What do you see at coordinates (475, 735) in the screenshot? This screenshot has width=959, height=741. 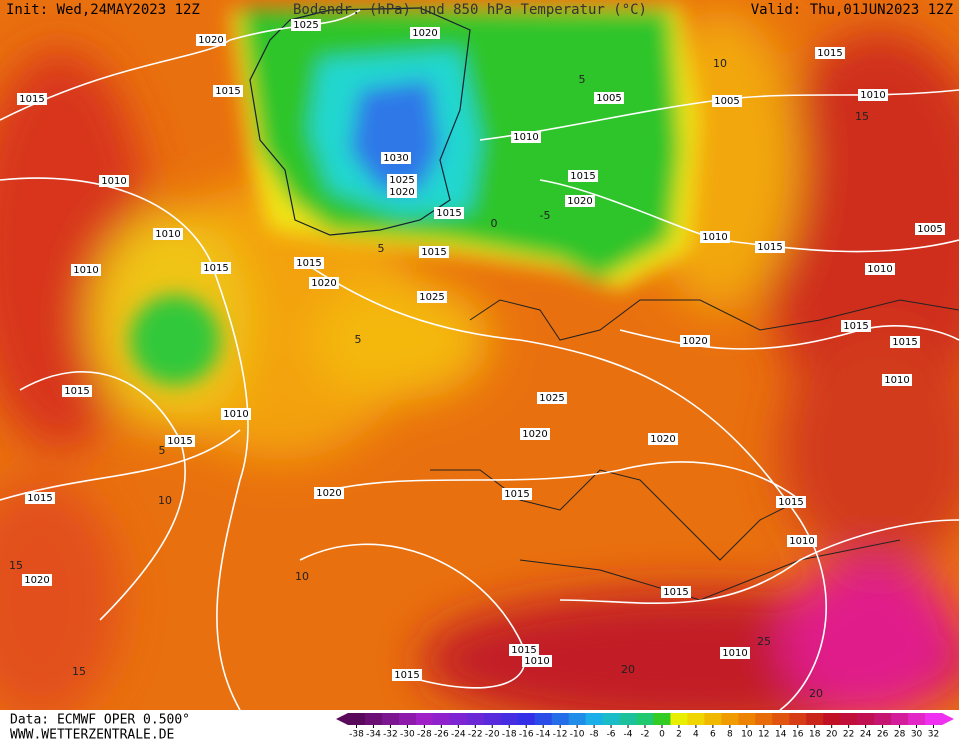 I see `colorbar-tick-label: -22` at bounding box center [475, 735].